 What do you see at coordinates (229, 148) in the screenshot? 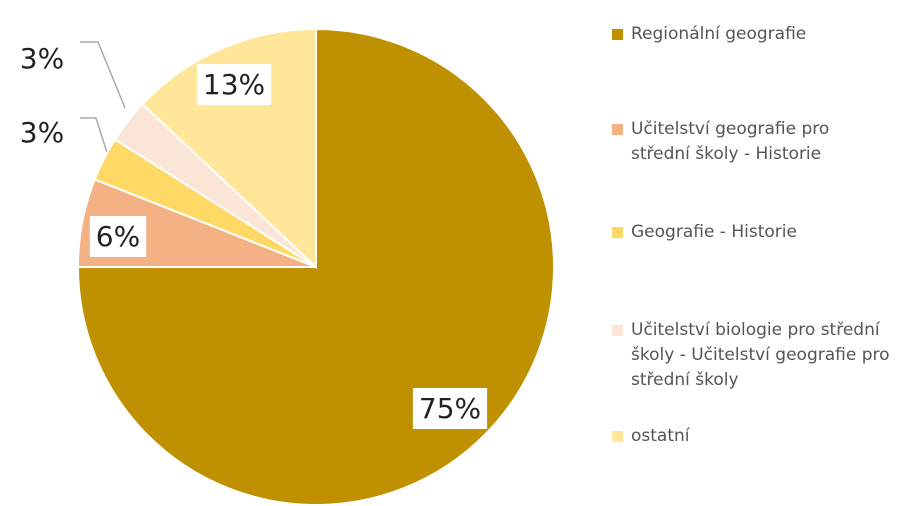
I see `pie-slice` at bounding box center [229, 148].